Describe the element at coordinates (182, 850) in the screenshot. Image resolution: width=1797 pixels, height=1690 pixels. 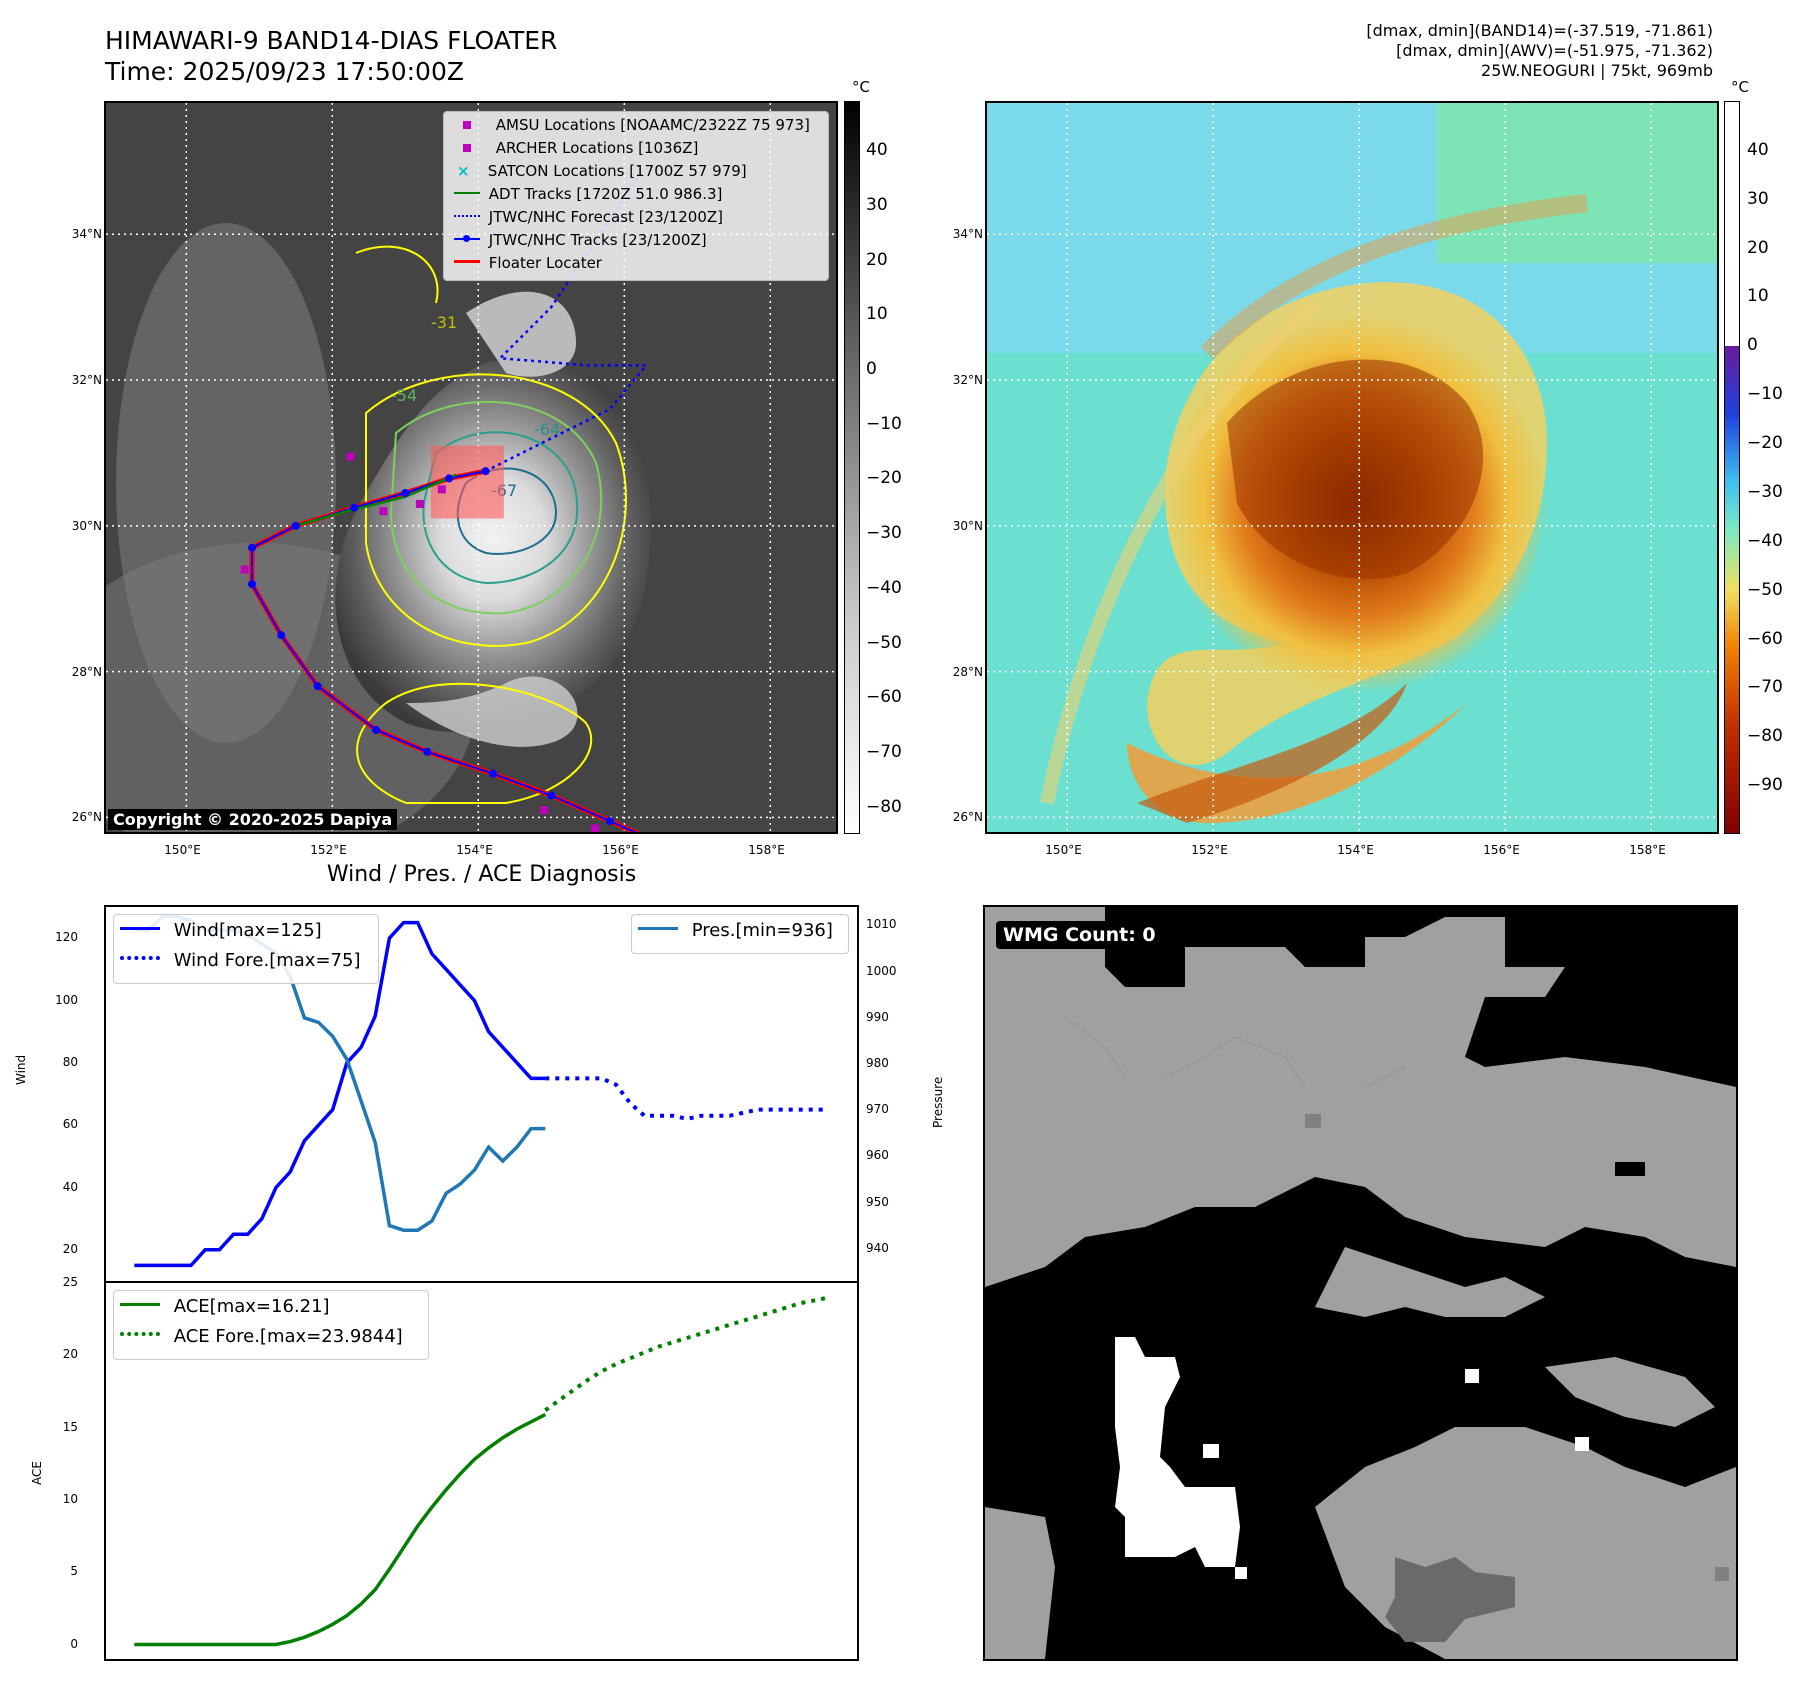
I see `lon-tick-label: 150°E` at that location.